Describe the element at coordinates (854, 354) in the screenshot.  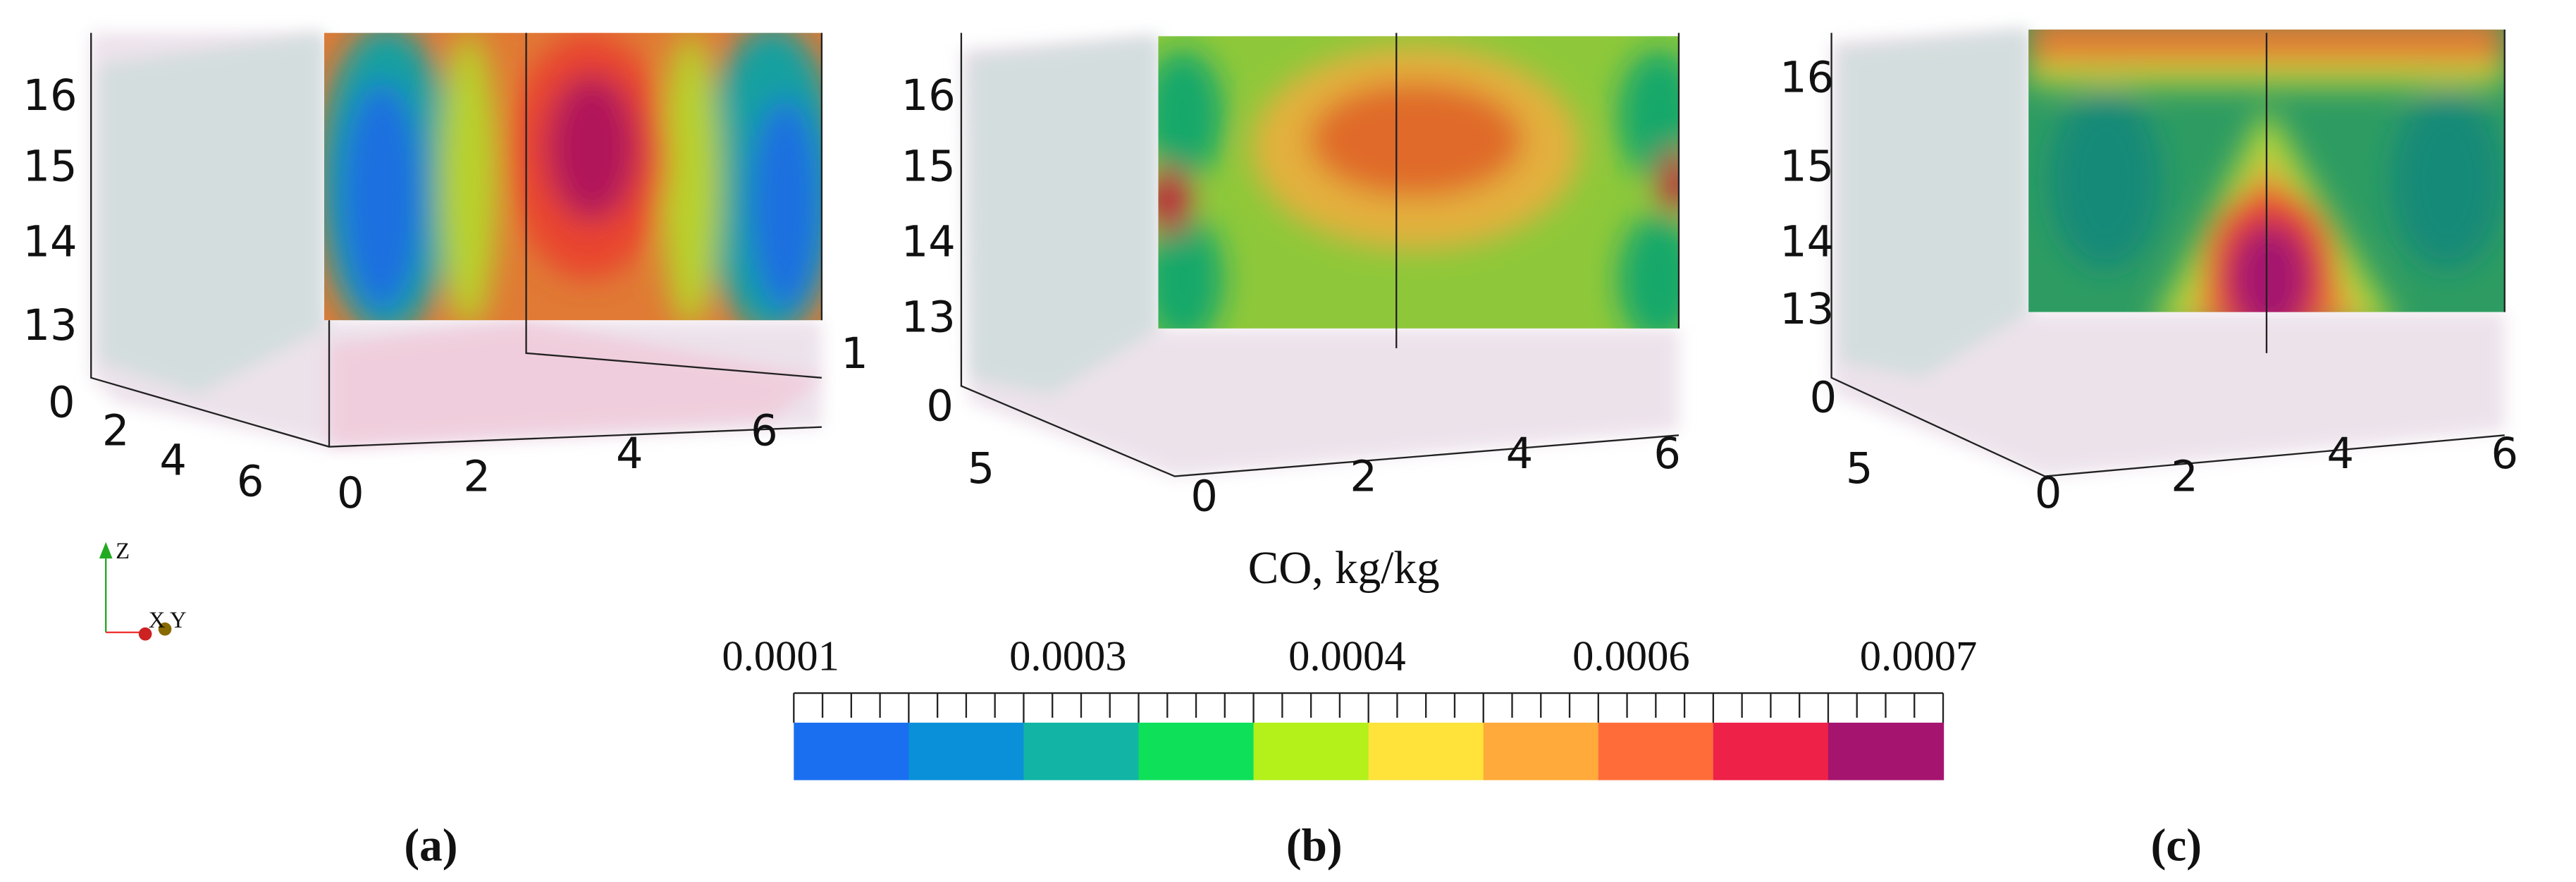
I see `side-tick-label: 1` at that location.